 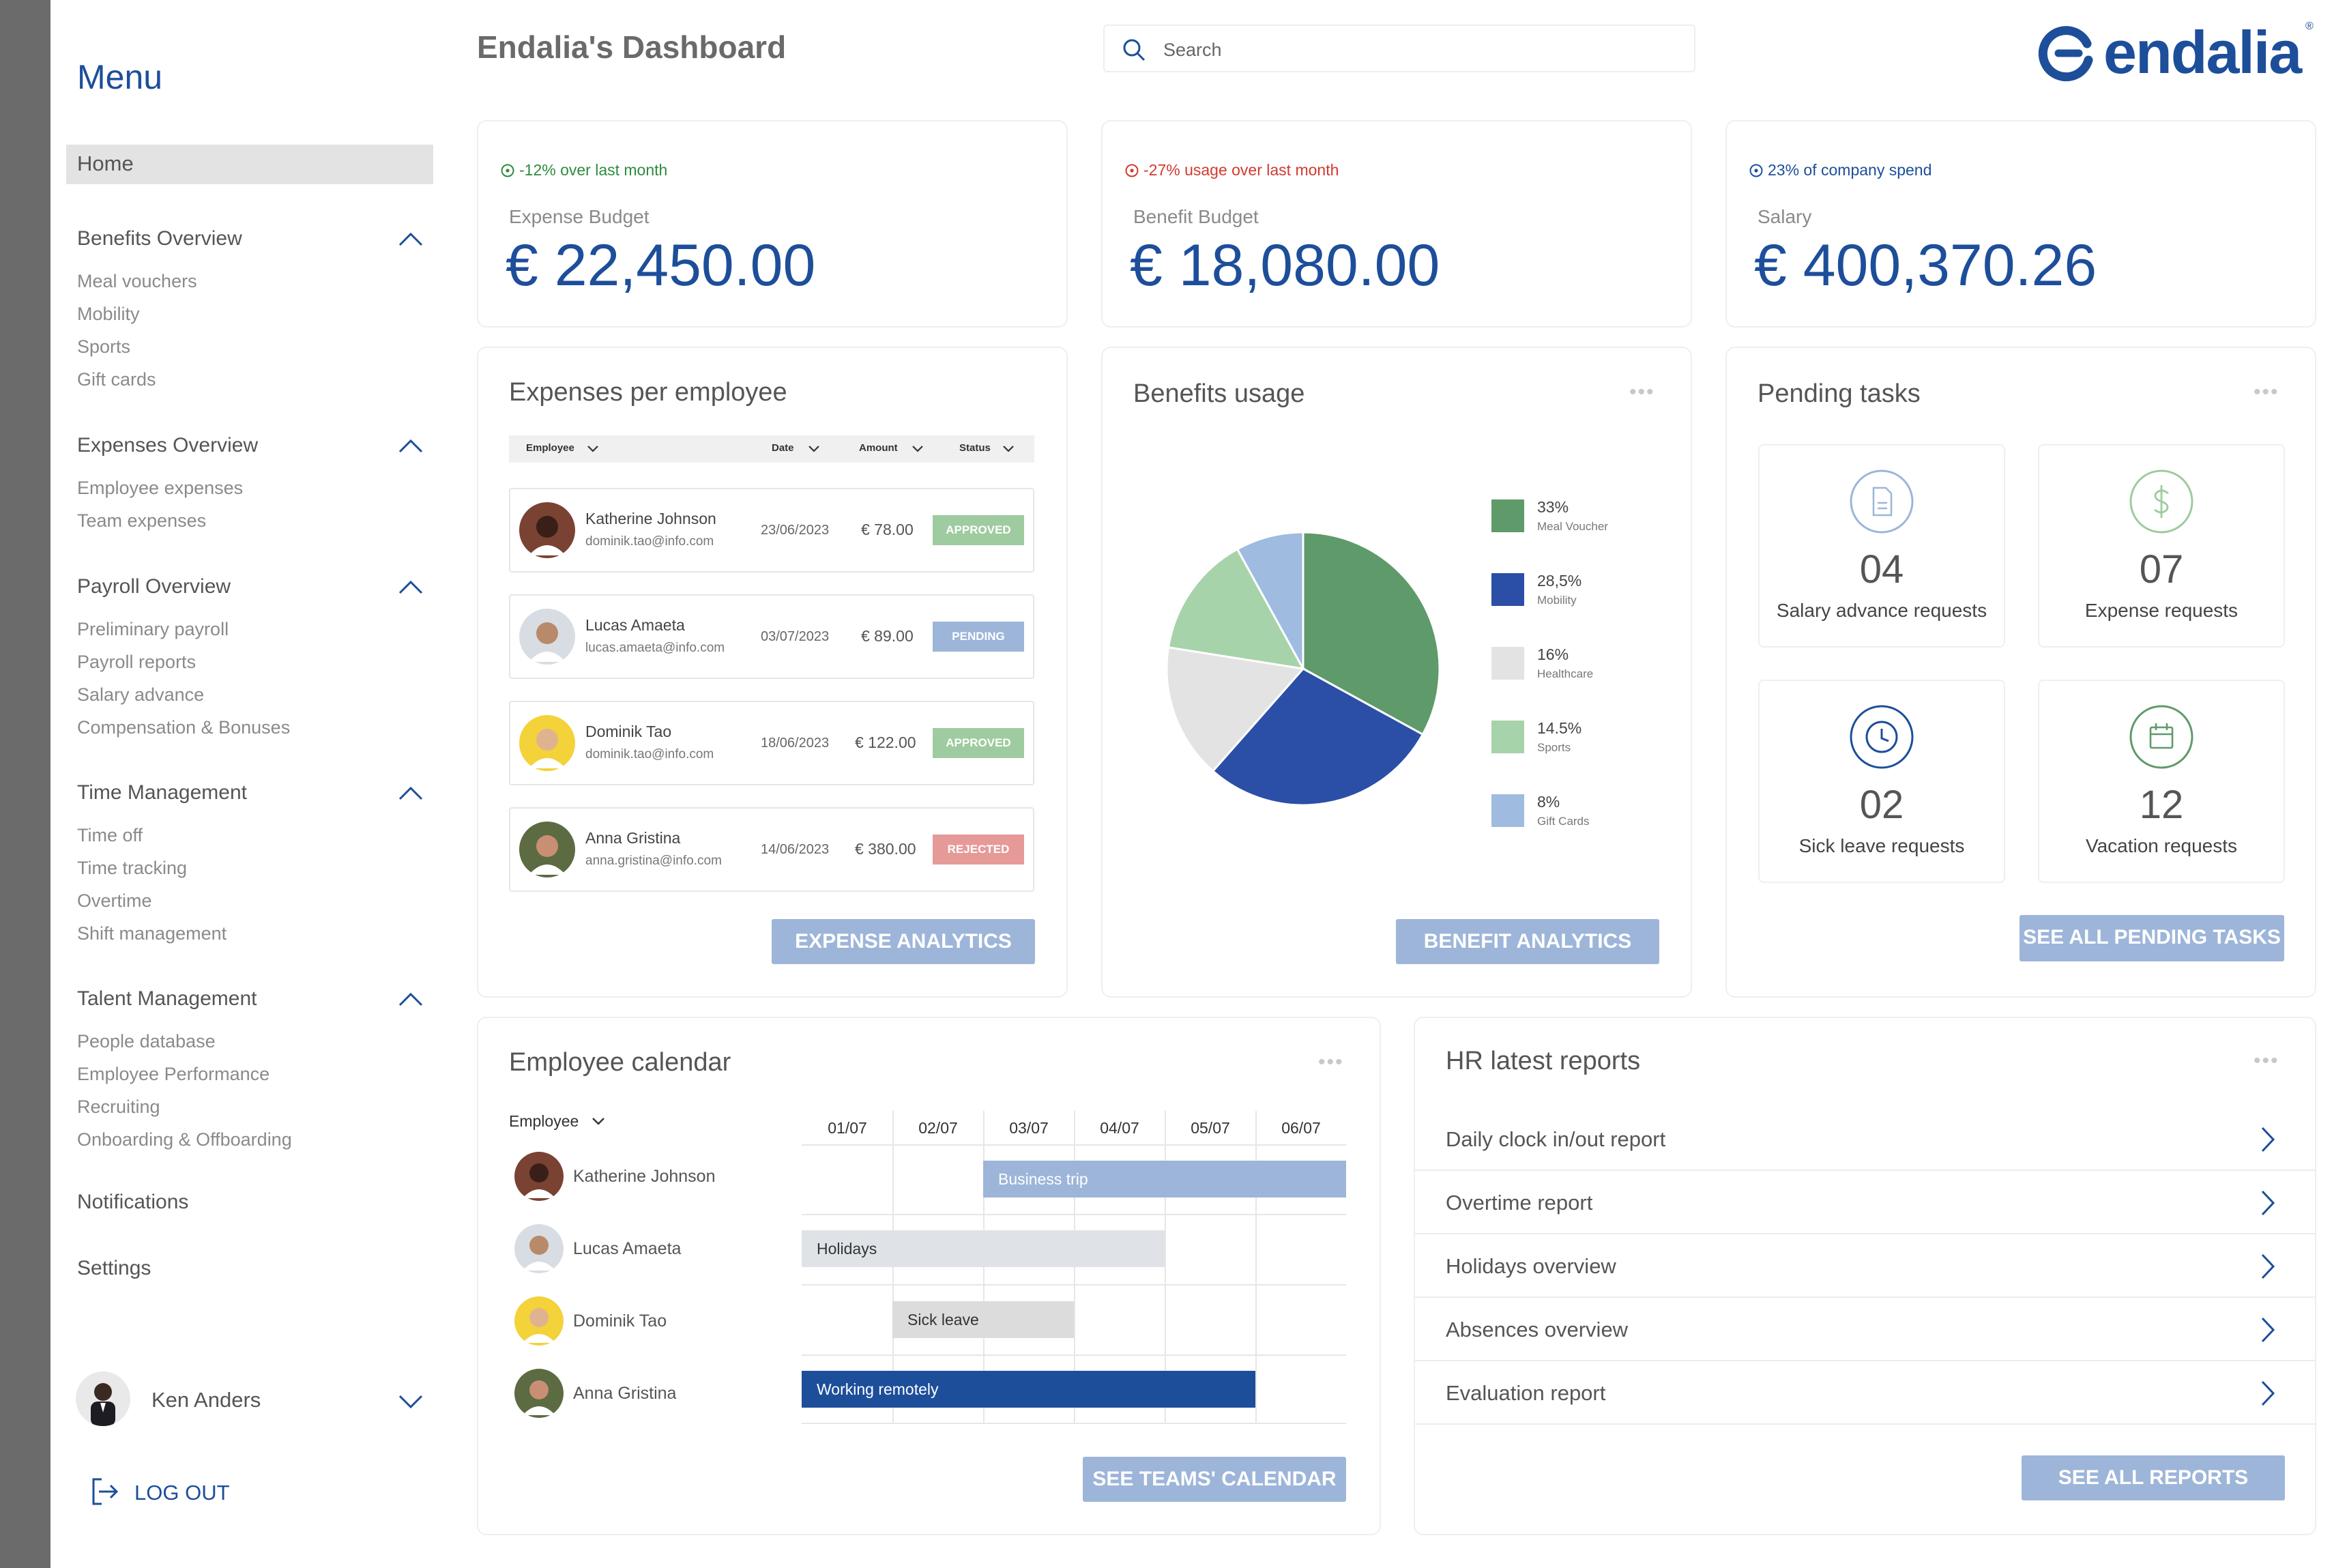 What do you see at coordinates (1214, 1479) in the screenshot?
I see `see-teams-calendar-button: SEE TEAMS' CALENDAR` at bounding box center [1214, 1479].